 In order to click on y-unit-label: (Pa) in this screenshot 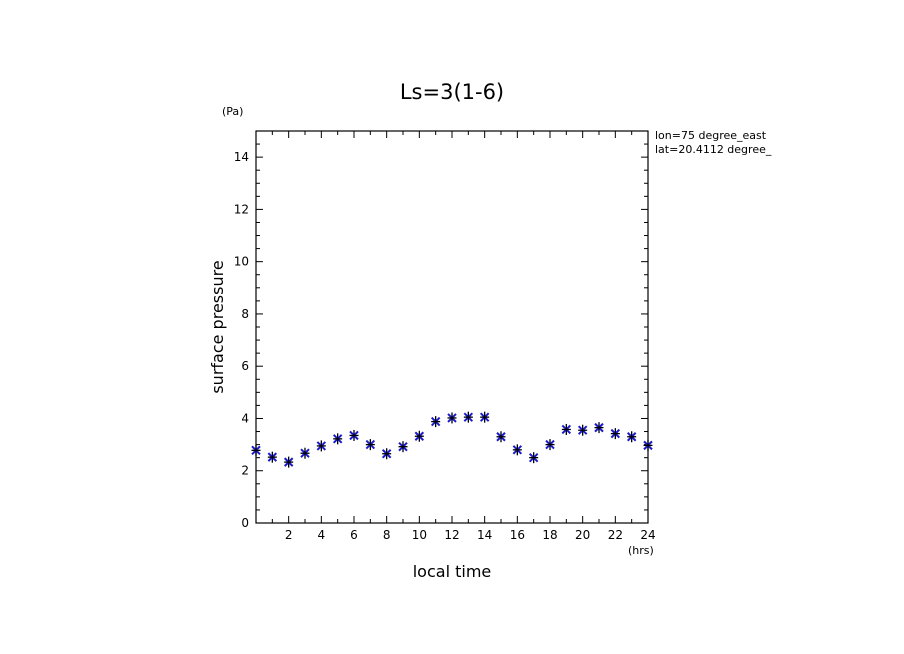, I will do `click(232, 111)`.